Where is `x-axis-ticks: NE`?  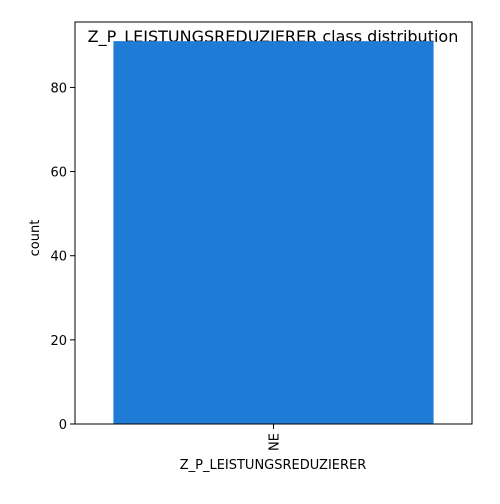
x-axis-ticks: NE is located at coordinates (275, 437).